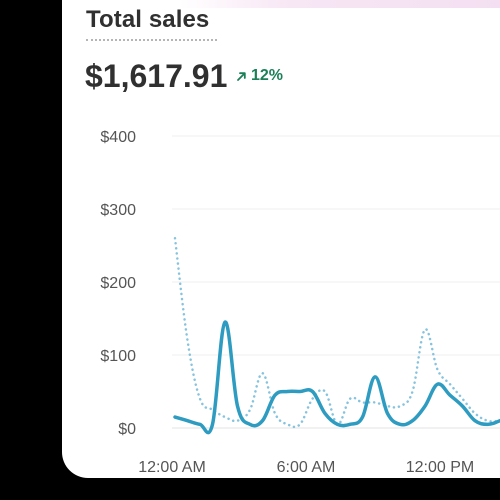 This screenshot has width=500, height=500. What do you see at coordinates (118, 137) in the screenshot?
I see `y-tick-label: $400` at bounding box center [118, 137].